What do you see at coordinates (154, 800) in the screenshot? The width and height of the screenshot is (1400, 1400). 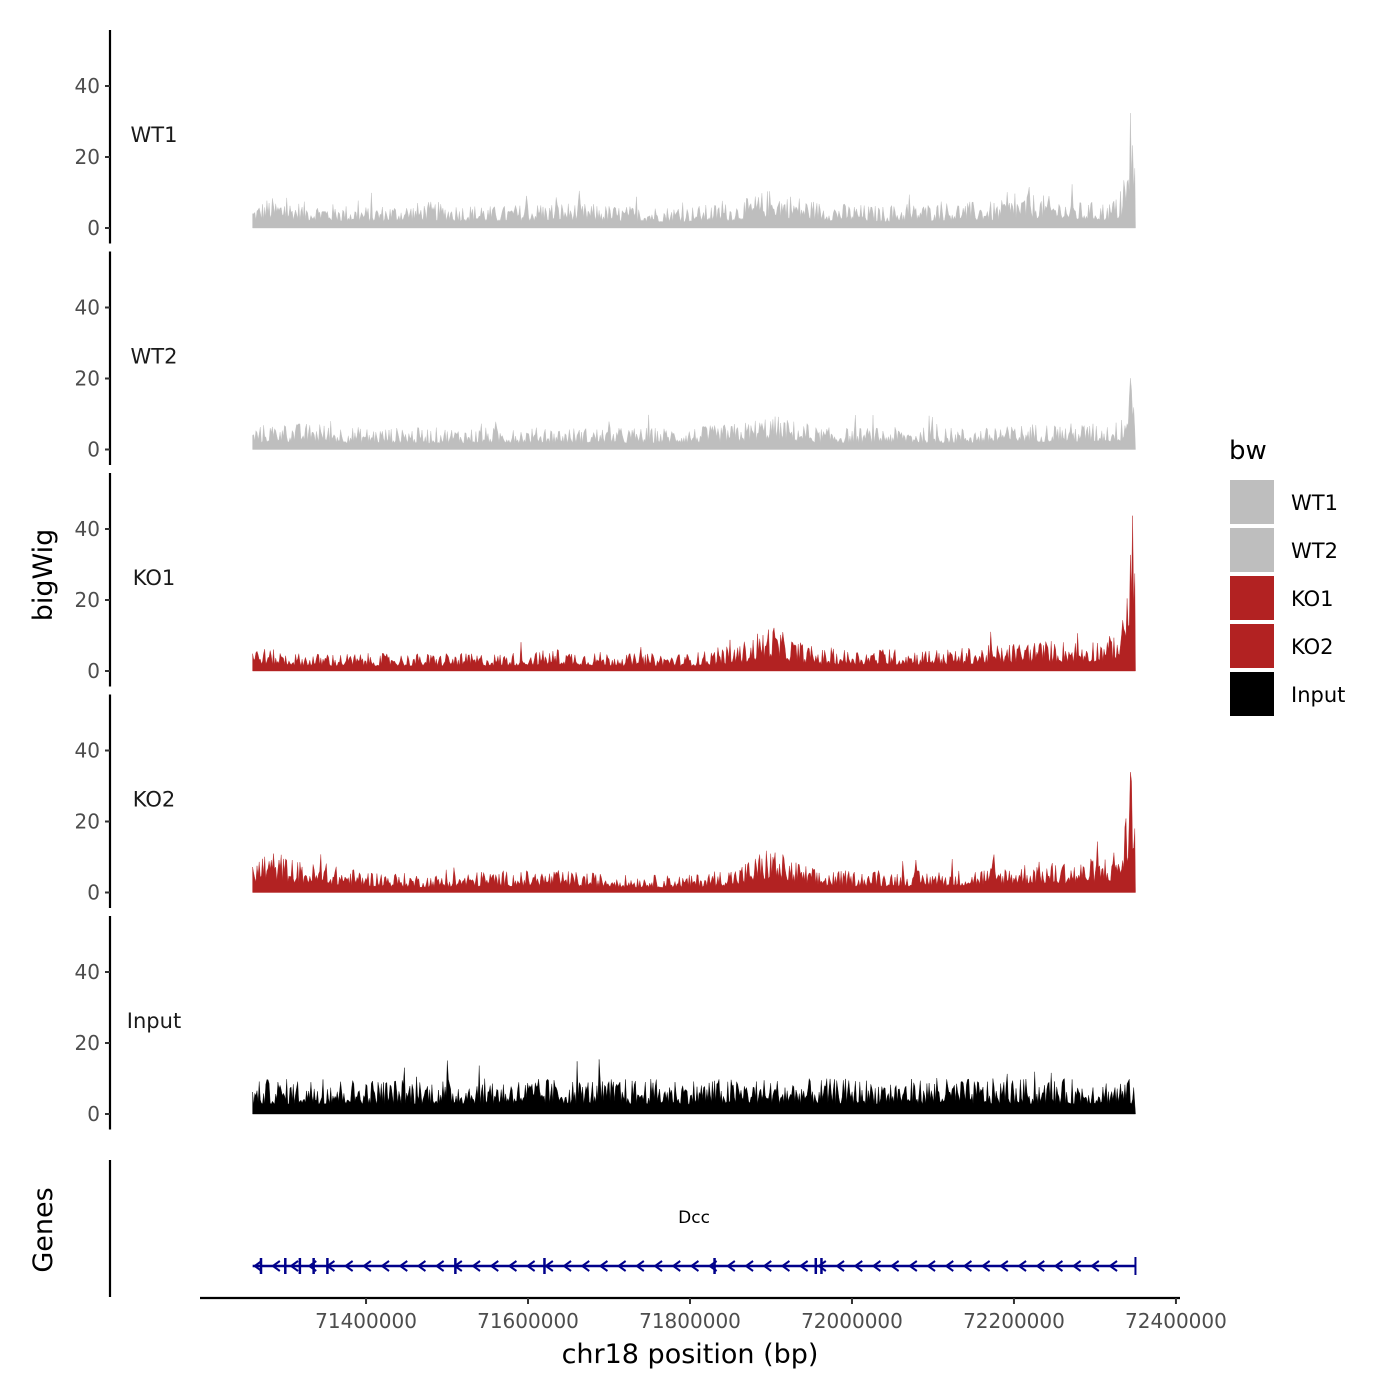 I see `track-label: KO2` at bounding box center [154, 800].